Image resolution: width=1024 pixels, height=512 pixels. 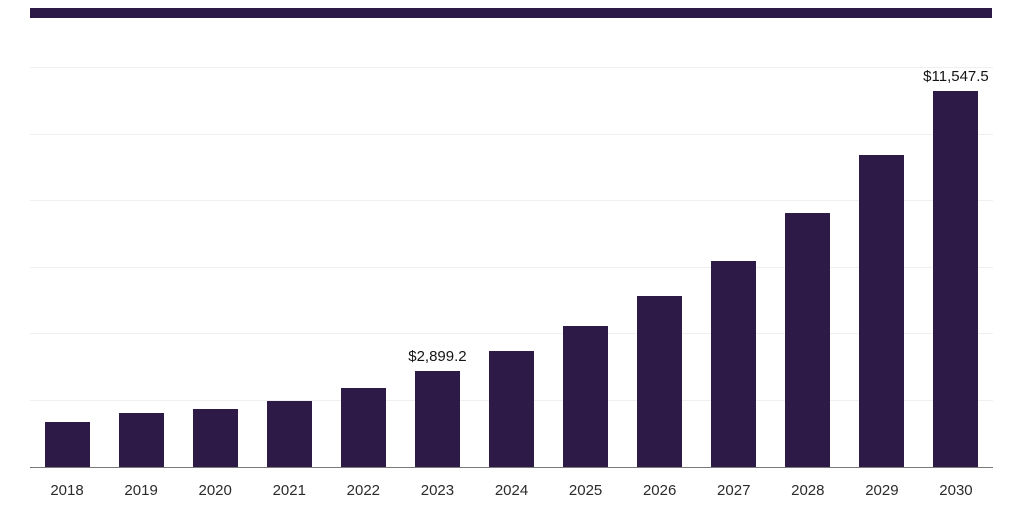 What do you see at coordinates (67, 490) in the screenshot?
I see `x-axis-label: 2018` at bounding box center [67, 490].